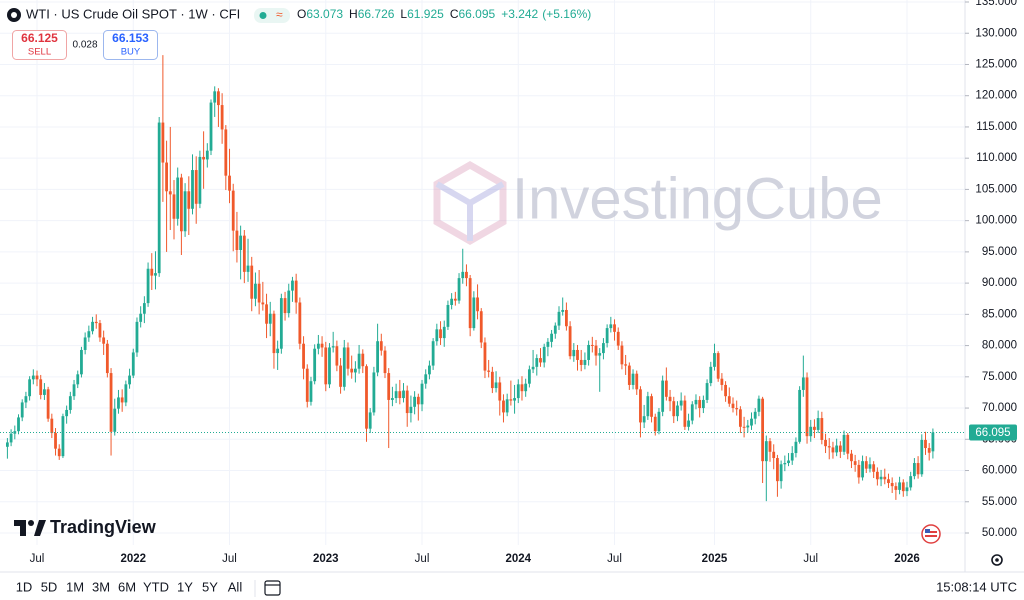 The width and height of the screenshot is (1024, 600). What do you see at coordinates (997, 560) in the screenshot?
I see `settings-button` at bounding box center [997, 560].